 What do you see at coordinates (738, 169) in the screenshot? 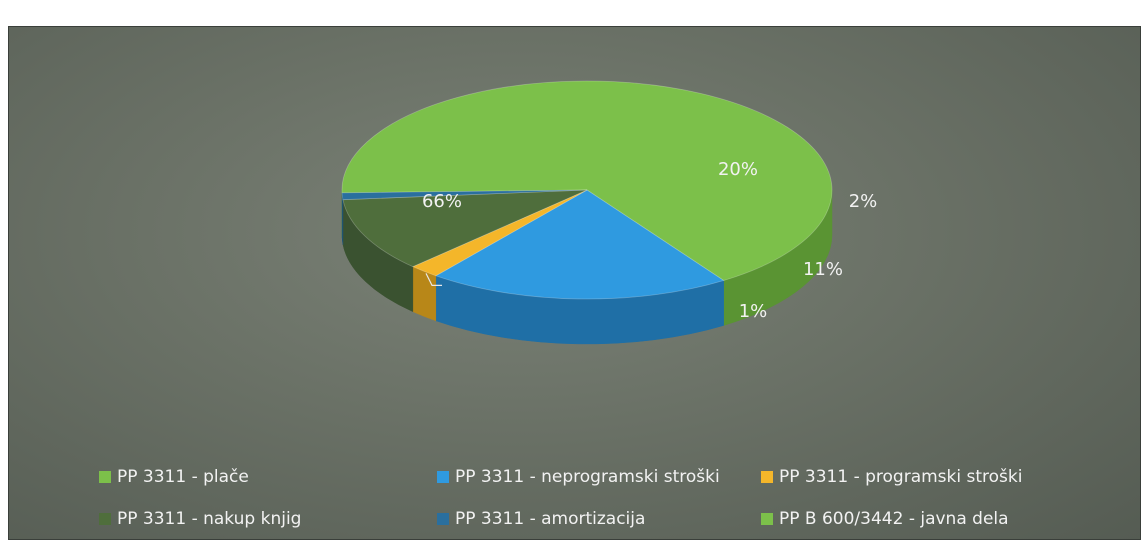
I see `data-label-1: 20%` at bounding box center [738, 169].